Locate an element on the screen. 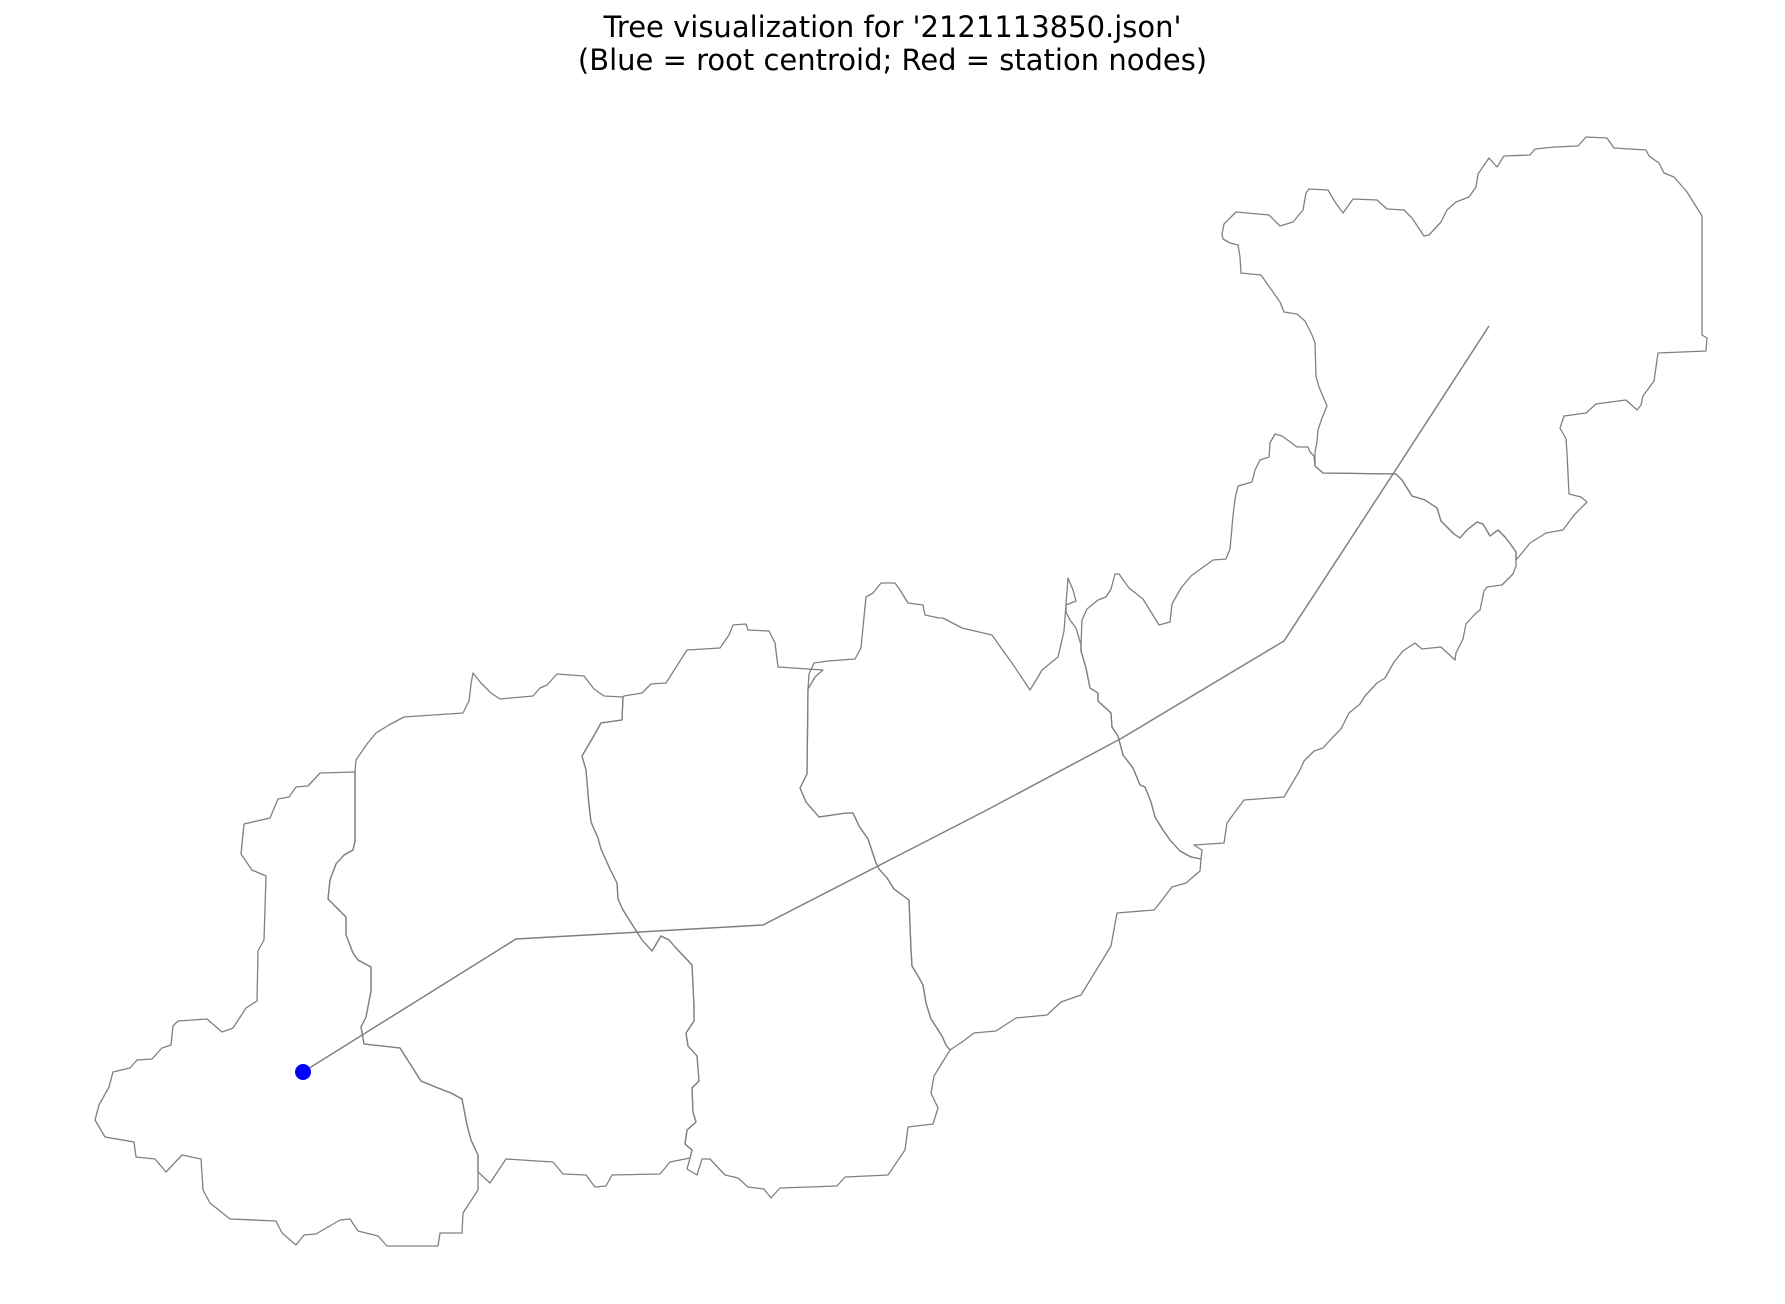  tree-nodes is located at coordinates (303, 1072).